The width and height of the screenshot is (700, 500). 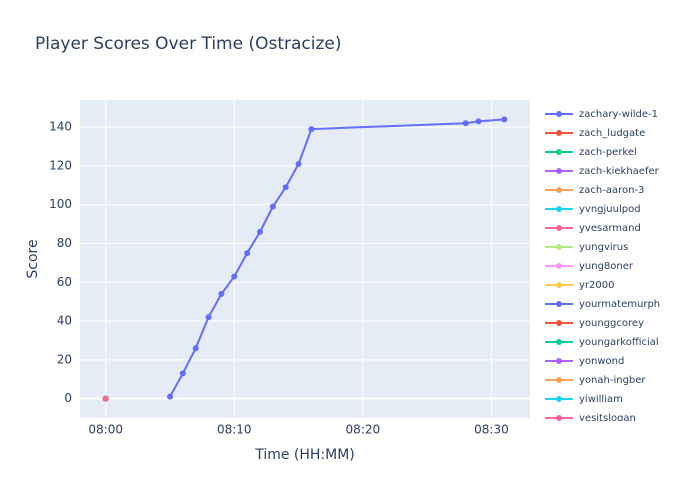 What do you see at coordinates (608, 152) in the screenshot?
I see `legend-label: zach-perkel` at bounding box center [608, 152].